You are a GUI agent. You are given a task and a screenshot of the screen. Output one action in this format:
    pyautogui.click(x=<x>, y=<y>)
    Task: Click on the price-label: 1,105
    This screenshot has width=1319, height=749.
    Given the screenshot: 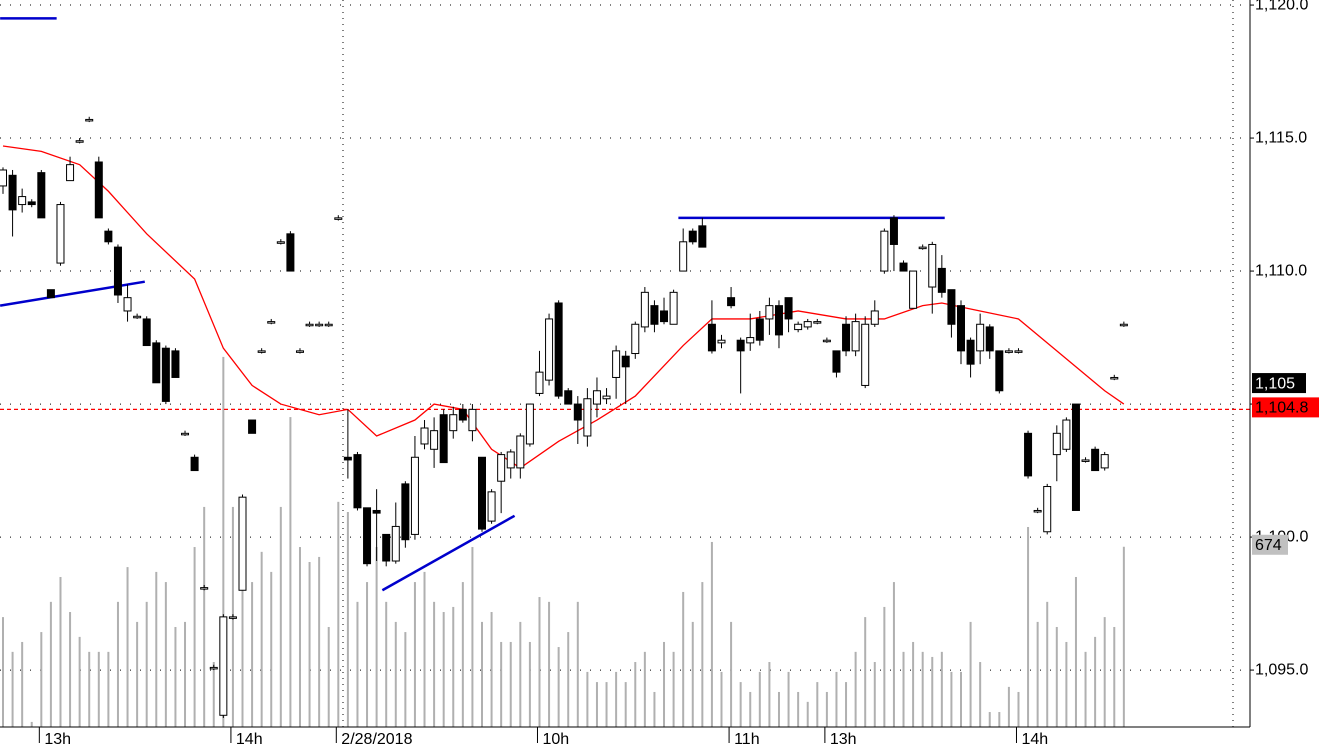 What is the action you would take?
    pyautogui.click(x=1275, y=383)
    